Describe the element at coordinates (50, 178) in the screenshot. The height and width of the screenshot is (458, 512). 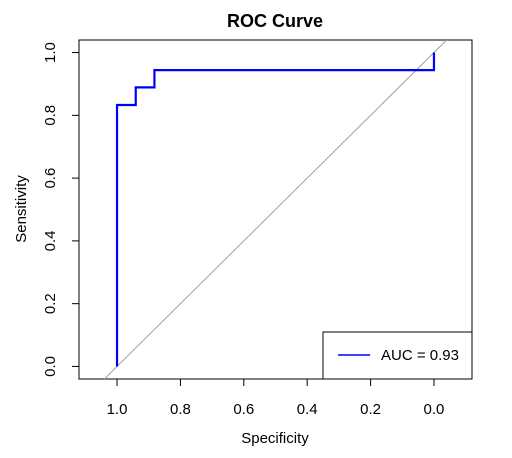
I see `y-tick-label: 0.6` at that location.